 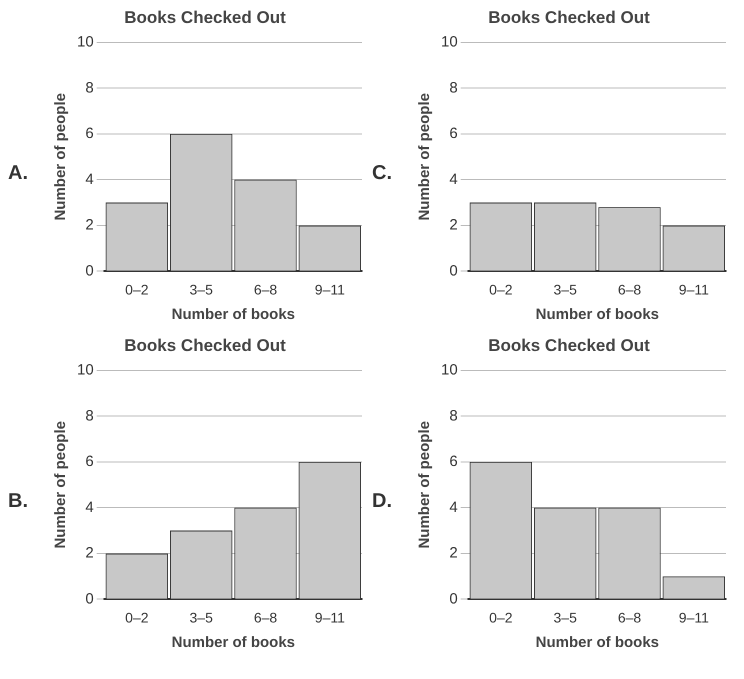 I want to click on text: C., so click(x=382, y=173).